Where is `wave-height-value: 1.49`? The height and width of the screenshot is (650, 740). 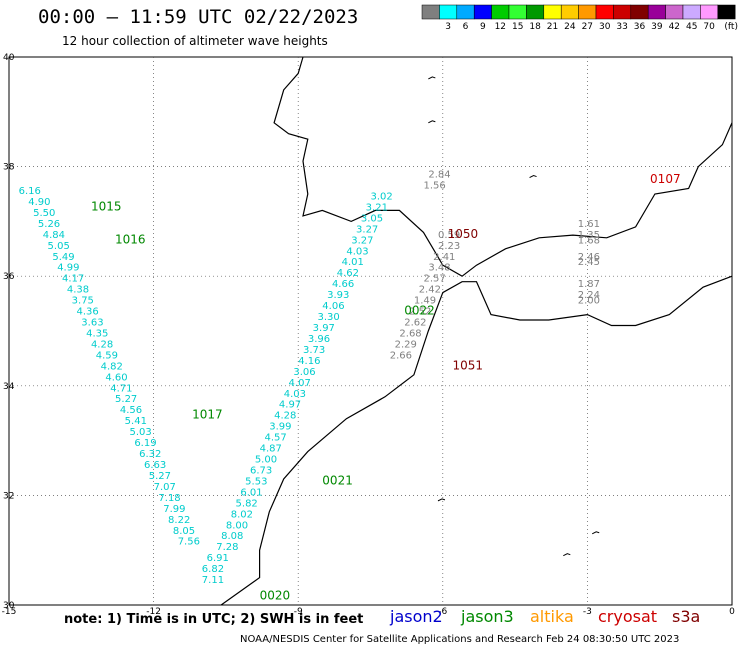
wave-height-value: 1.49 is located at coordinates (425, 301).